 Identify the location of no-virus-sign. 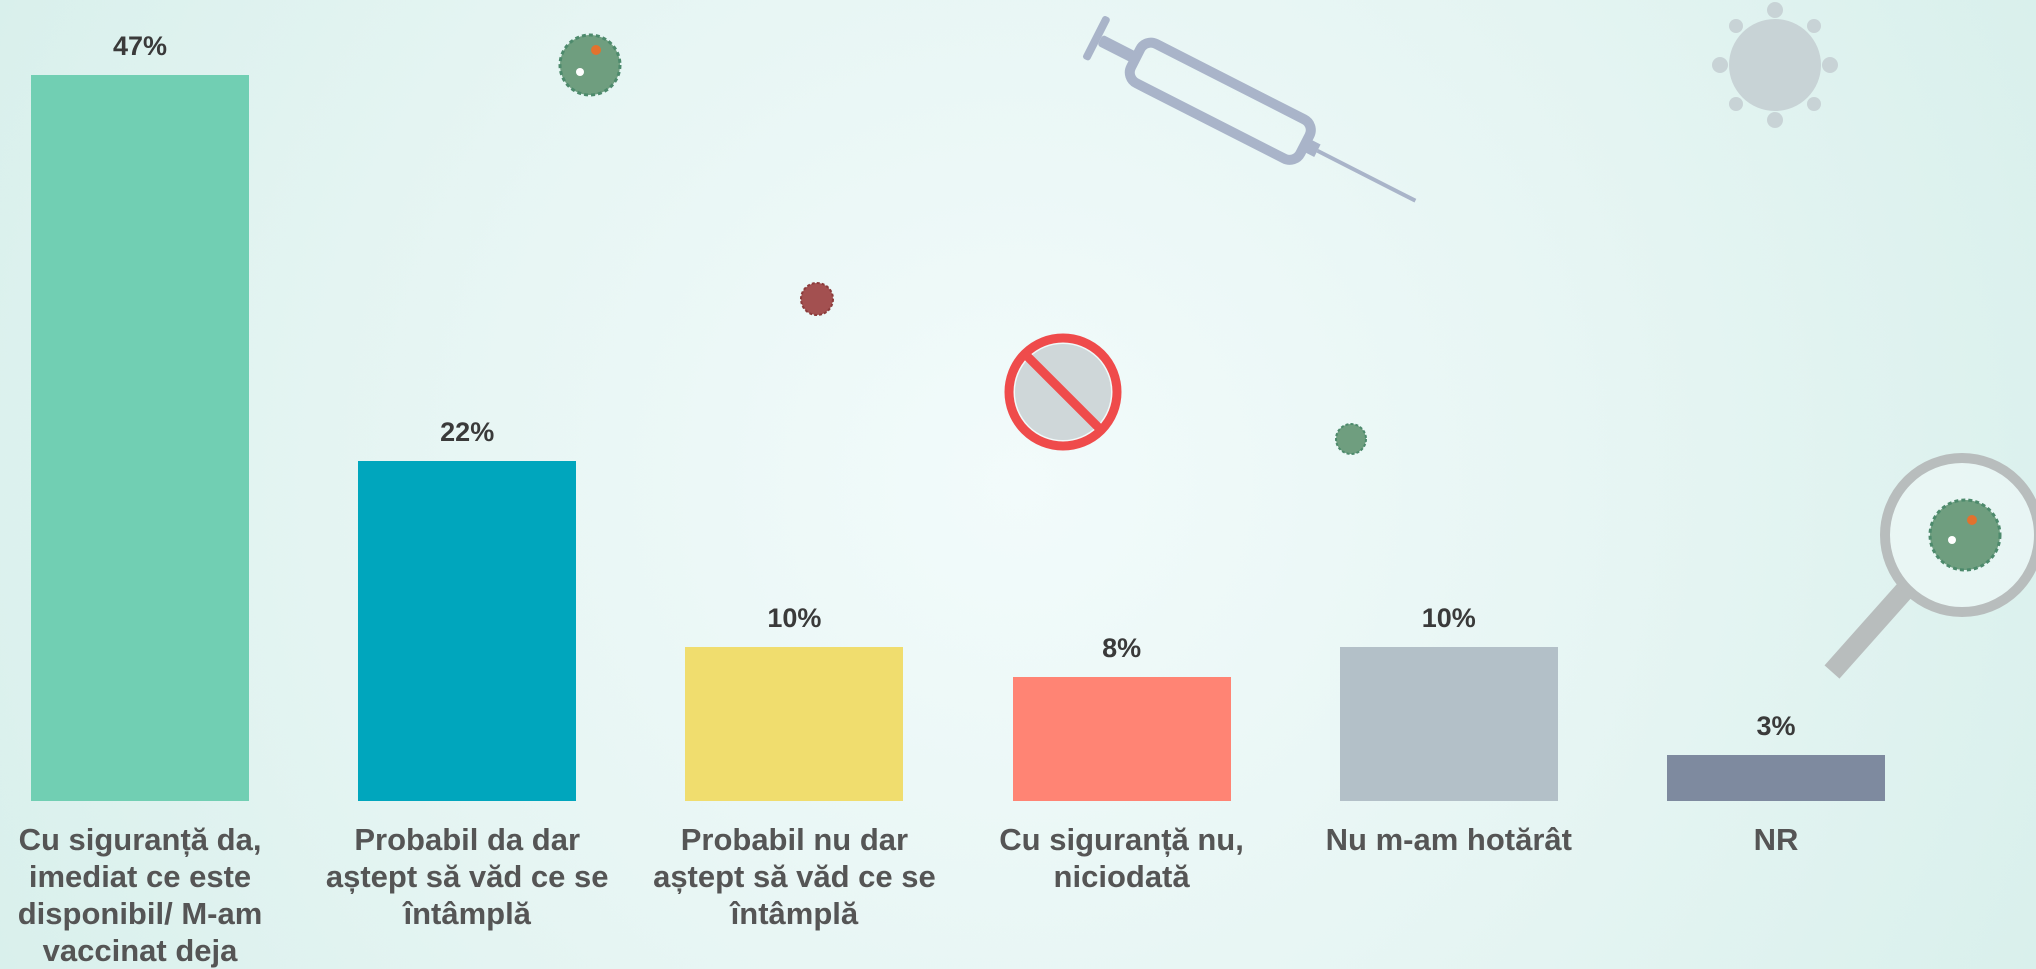
(1063, 392).